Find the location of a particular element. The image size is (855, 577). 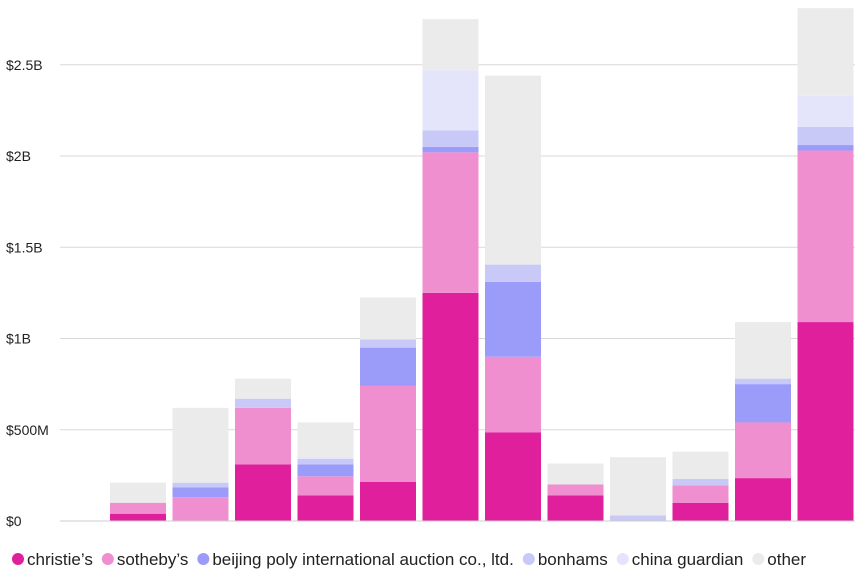

y-tick-label: $2B is located at coordinates (18, 156).